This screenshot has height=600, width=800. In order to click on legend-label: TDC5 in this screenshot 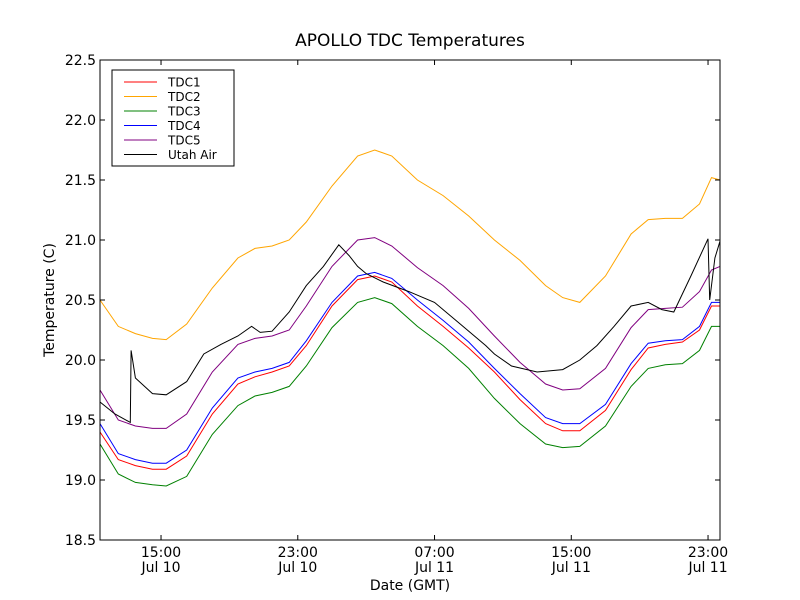, I will do `click(184, 141)`.